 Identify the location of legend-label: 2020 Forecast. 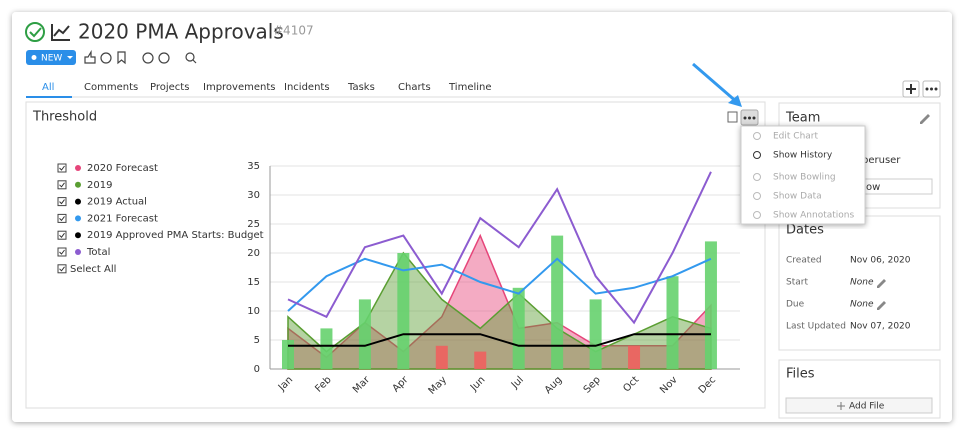
(122, 168).